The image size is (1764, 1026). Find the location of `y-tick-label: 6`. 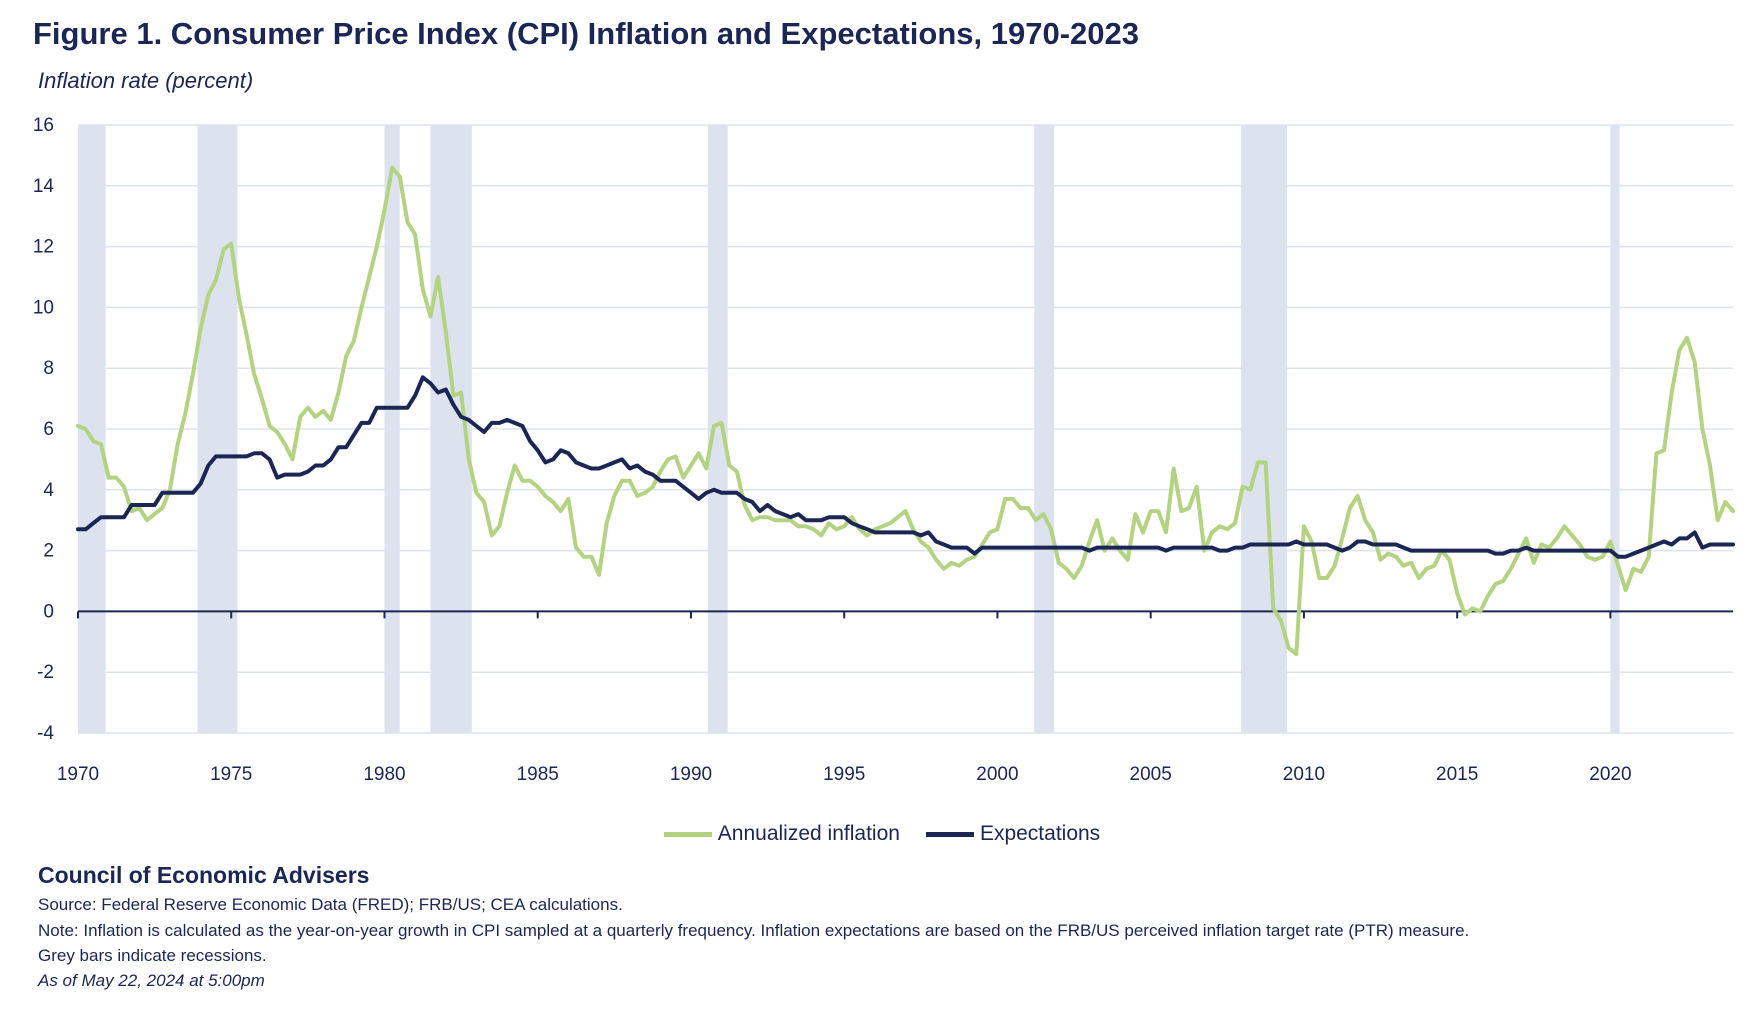

y-tick-label: 6 is located at coordinates (48, 429).